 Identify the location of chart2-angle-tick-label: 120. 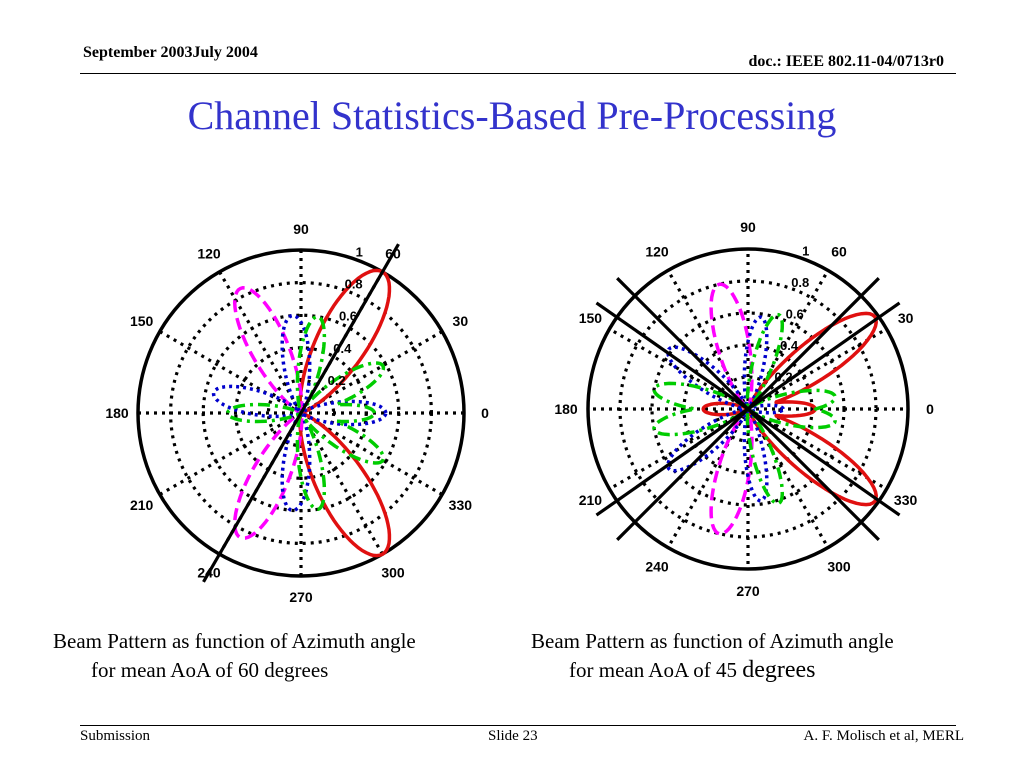
(657, 251).